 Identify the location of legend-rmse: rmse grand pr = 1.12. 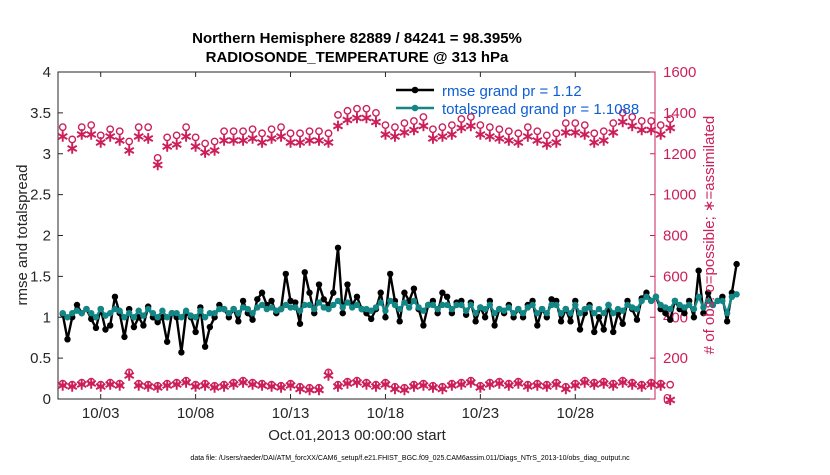
(512, 91).